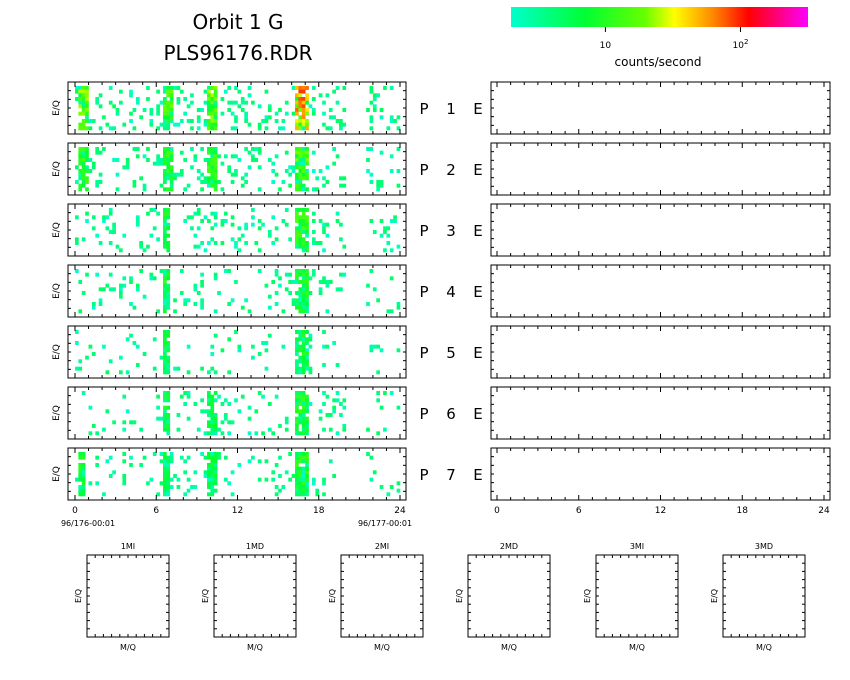 The image size is (850, 680). I want to click on e-panel-frame, so click(660, 291).